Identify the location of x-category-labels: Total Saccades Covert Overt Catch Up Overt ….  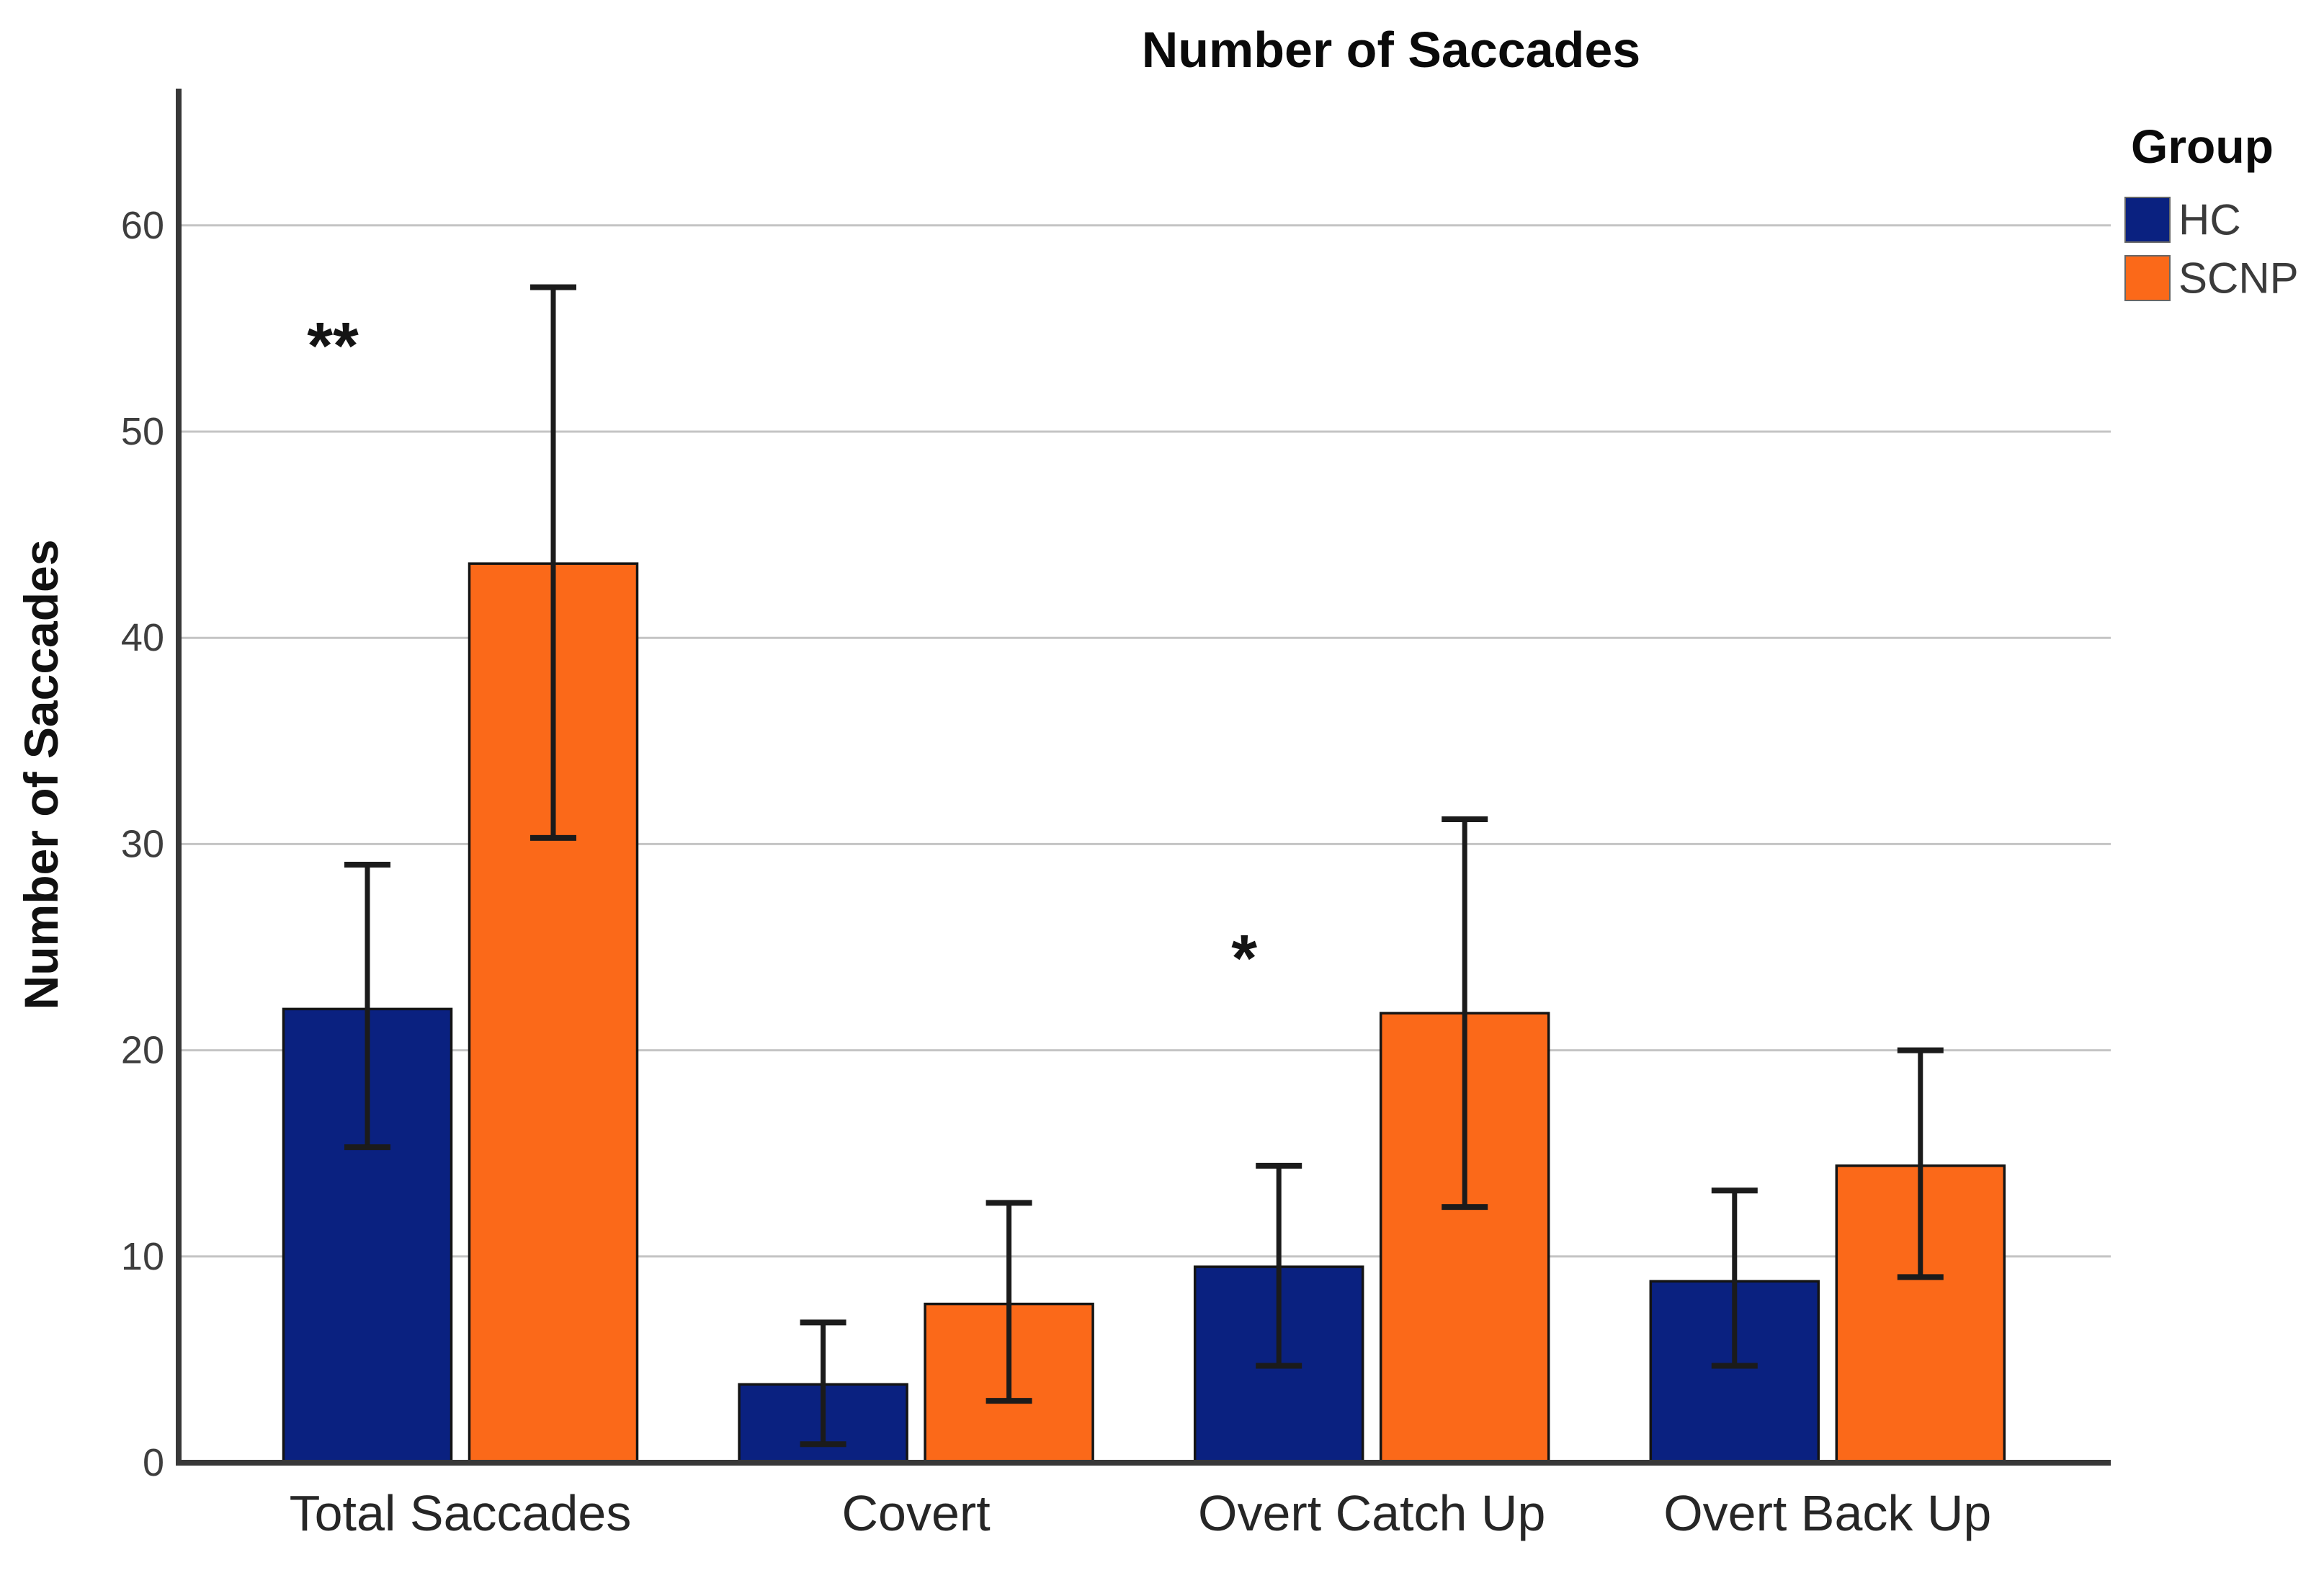
(1141, 1513).